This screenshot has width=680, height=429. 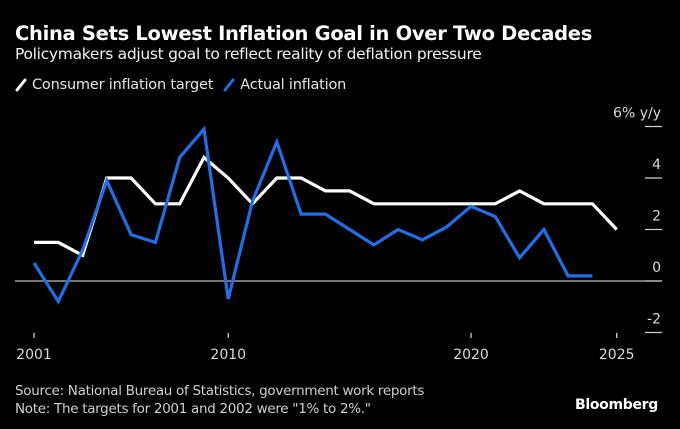 What do you see at coordinates (228, 355) in the screenshot?
I see `x-tick-label: 2010` at bounding box center [228, 355].